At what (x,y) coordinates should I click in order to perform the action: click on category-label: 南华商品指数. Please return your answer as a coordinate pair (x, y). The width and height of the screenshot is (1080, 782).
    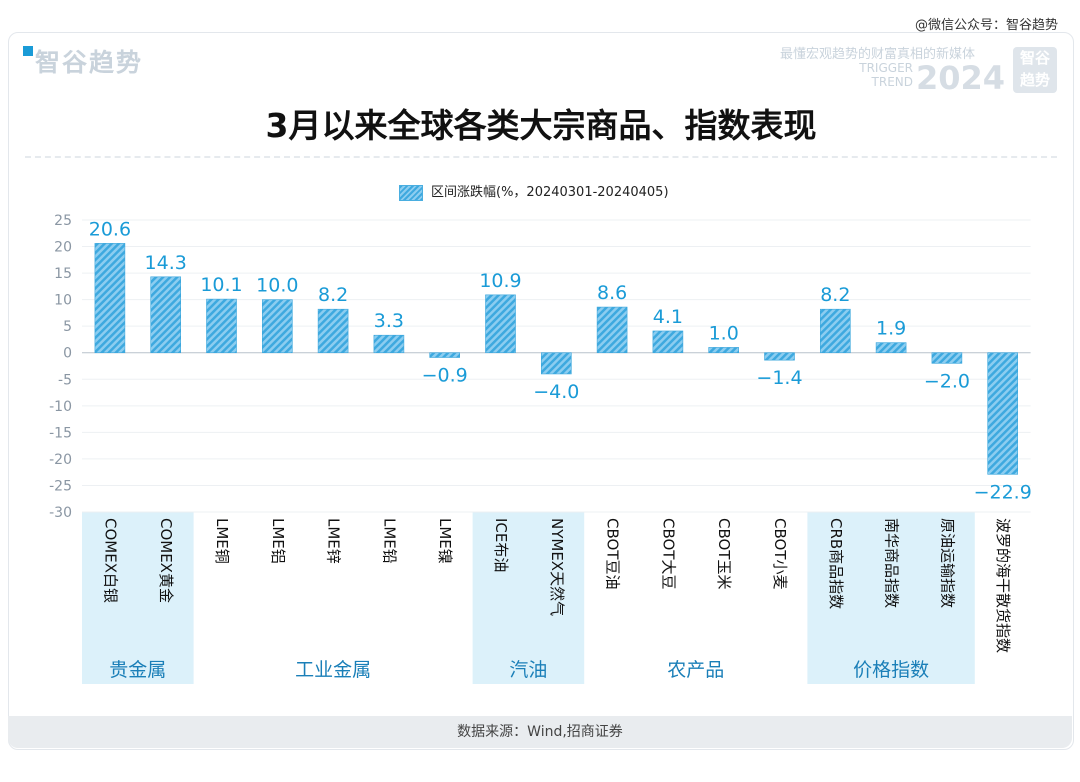
    Looking at the image, I should click on (892, 563).